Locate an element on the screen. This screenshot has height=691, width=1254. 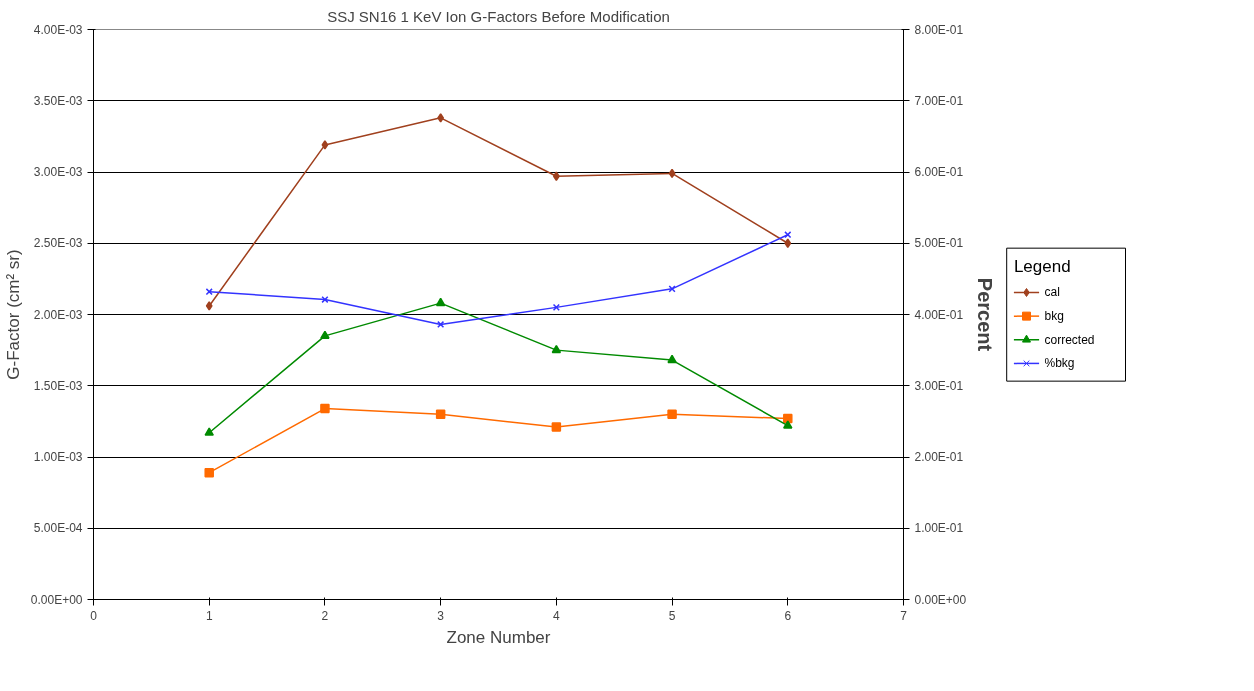
y-axis-title: G-Factor (cm² sr) is located at coordinates (13, 314).